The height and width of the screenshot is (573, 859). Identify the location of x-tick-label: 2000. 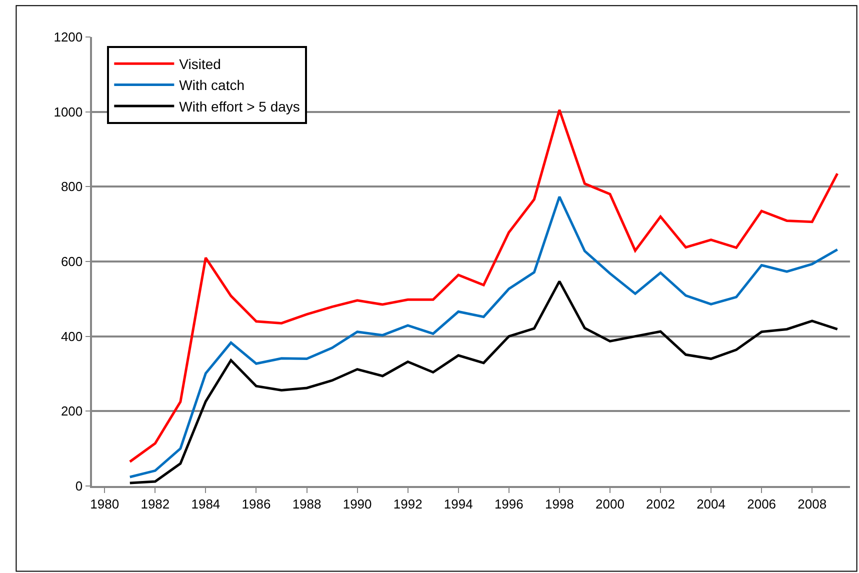
(610, 504).